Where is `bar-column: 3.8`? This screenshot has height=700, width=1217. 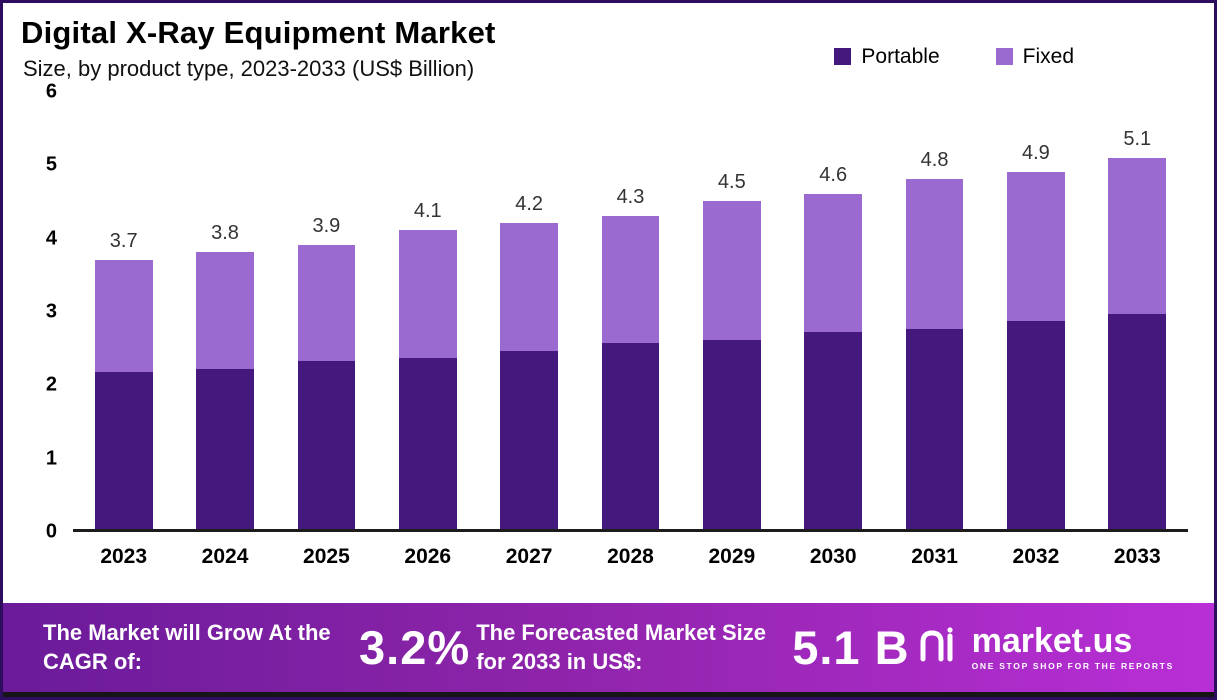 bar-column: 3.8 is located at coordinates (224, 310).